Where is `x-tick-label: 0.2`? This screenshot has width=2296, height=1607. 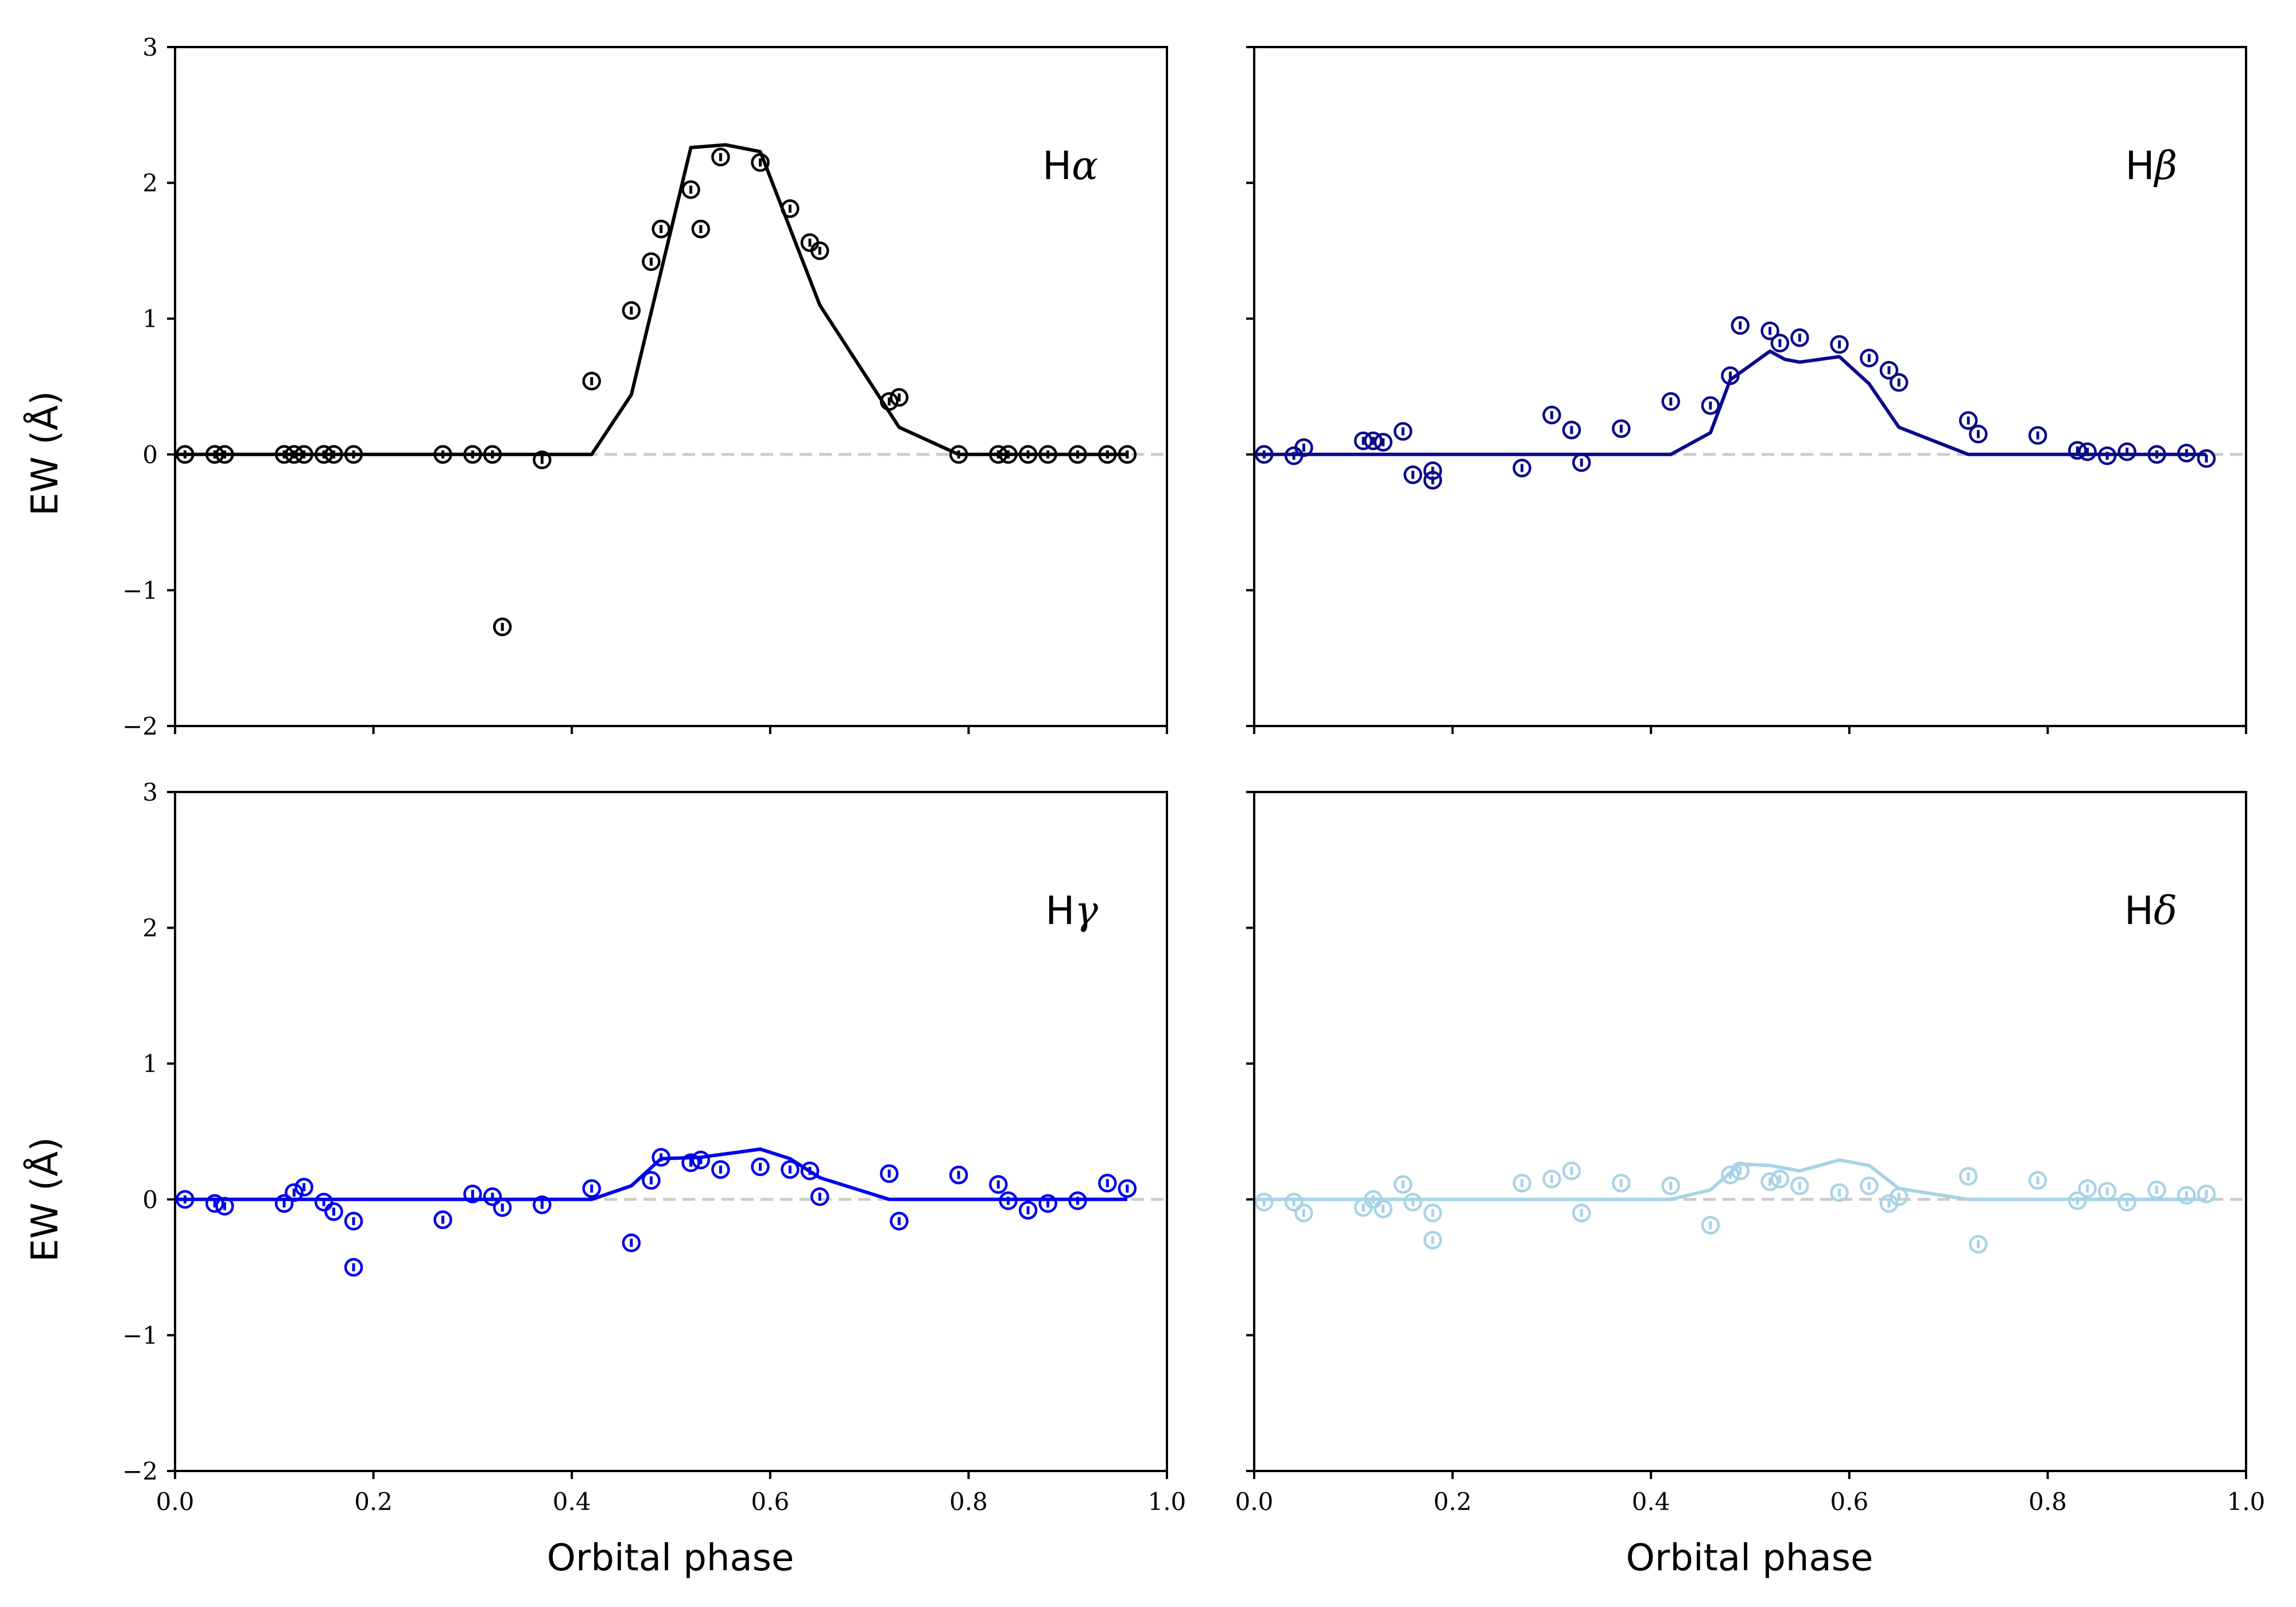 x-tick-label: 0.2 is located at coordinates (373, 1502).